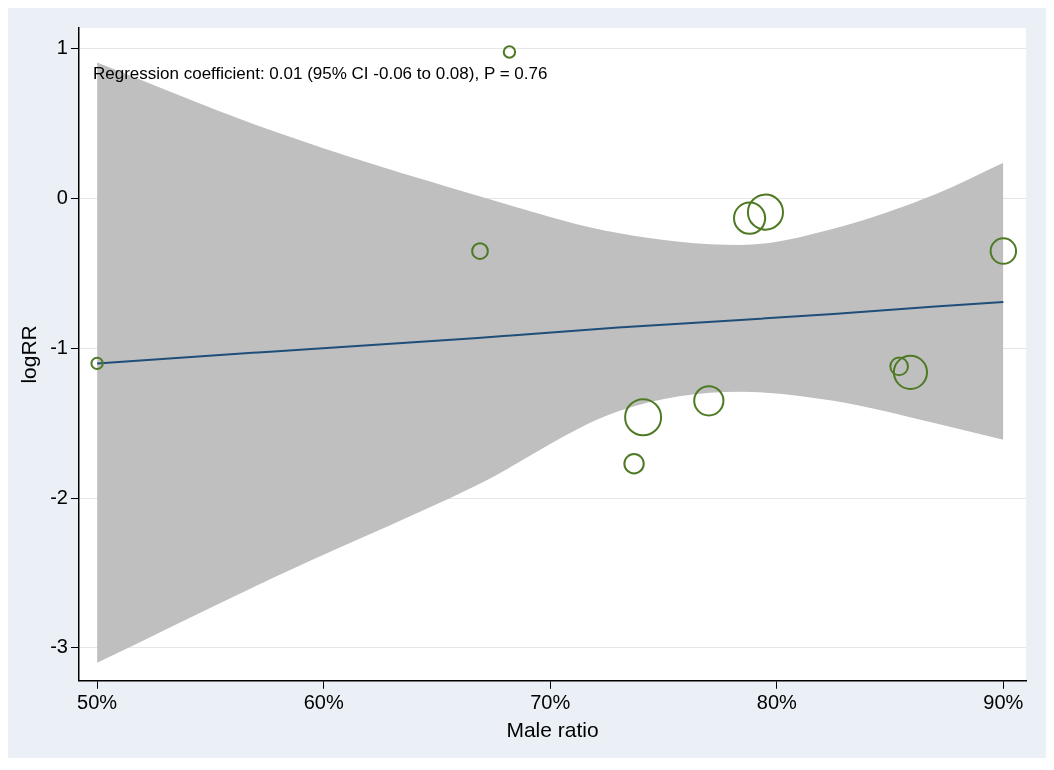 The image size is (1054, 770). Describe the element at coordinates (323, 702) in the screenshot. I see `x-tick-label: 60%` at that location.